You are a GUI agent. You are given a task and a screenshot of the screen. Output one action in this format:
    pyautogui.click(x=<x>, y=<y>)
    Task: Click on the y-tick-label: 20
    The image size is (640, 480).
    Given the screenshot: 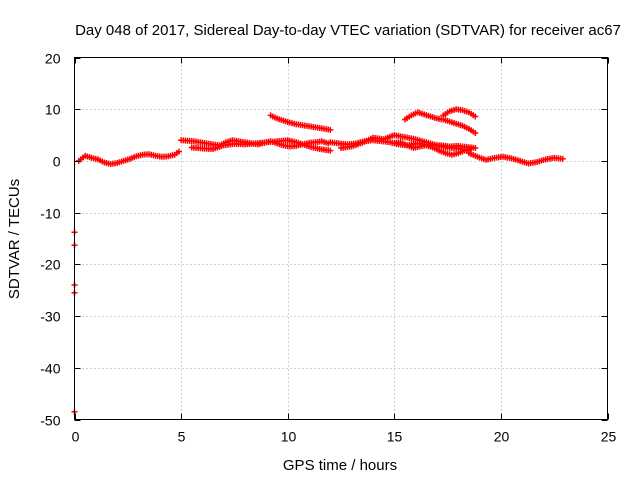 What is the action you would take?
    pyautogui.click(x=53, y=59)
    